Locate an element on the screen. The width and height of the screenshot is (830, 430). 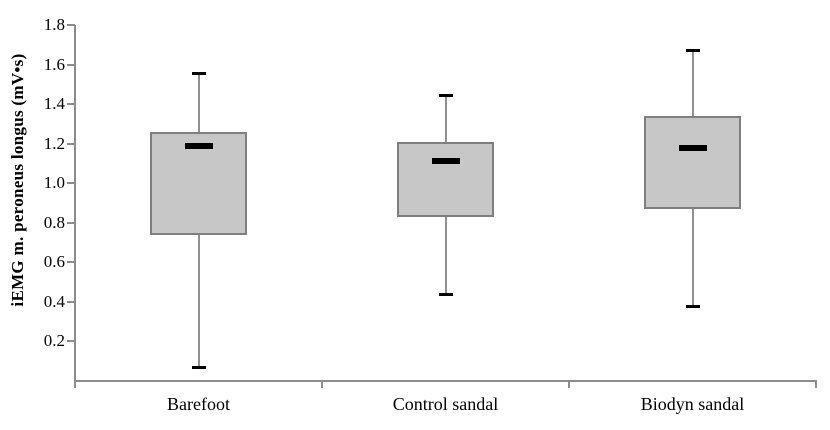
y-tick-label: 0.4 is located at coordinates (54, 301).